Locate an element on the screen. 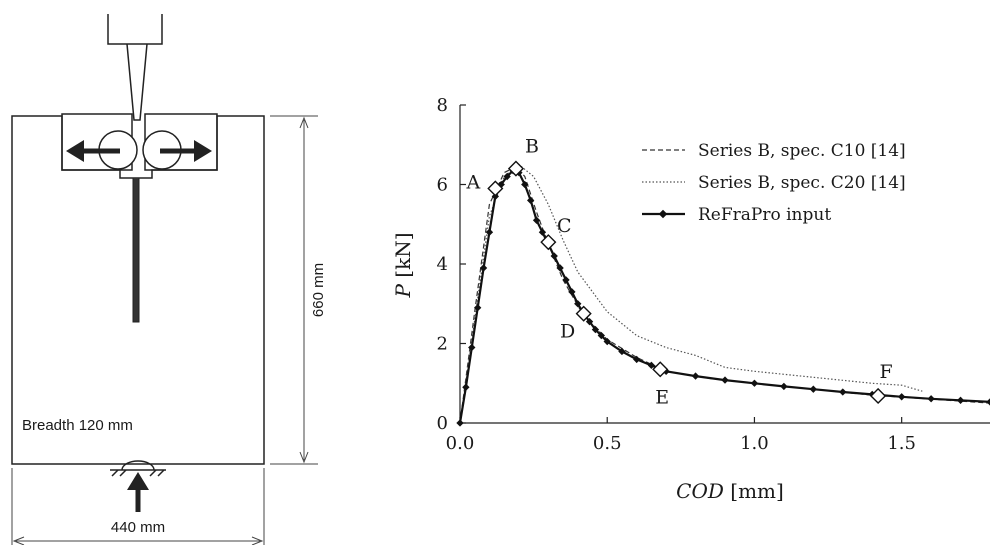  point-marker-B is located at coordinates (516, 168).